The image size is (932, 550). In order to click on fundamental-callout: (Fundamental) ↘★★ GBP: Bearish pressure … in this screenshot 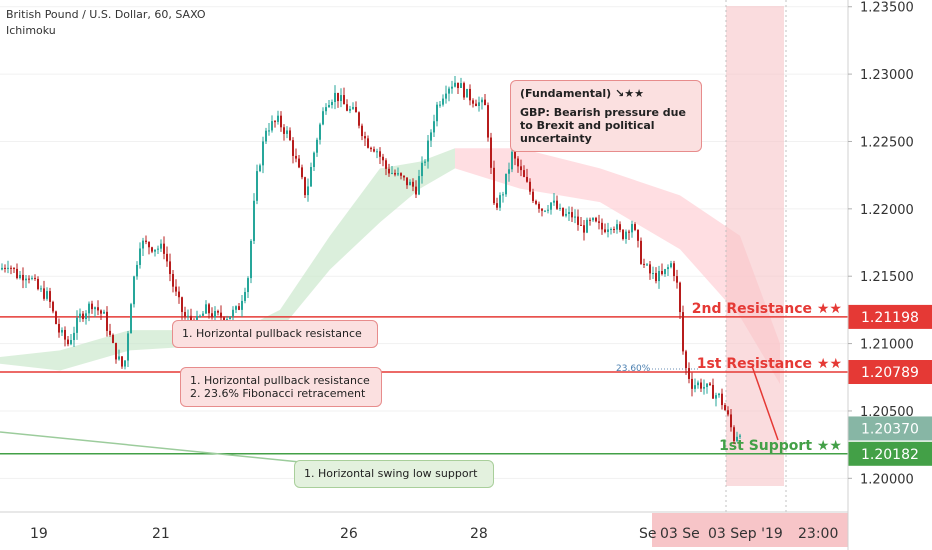, I will do `click(606, 116)`.